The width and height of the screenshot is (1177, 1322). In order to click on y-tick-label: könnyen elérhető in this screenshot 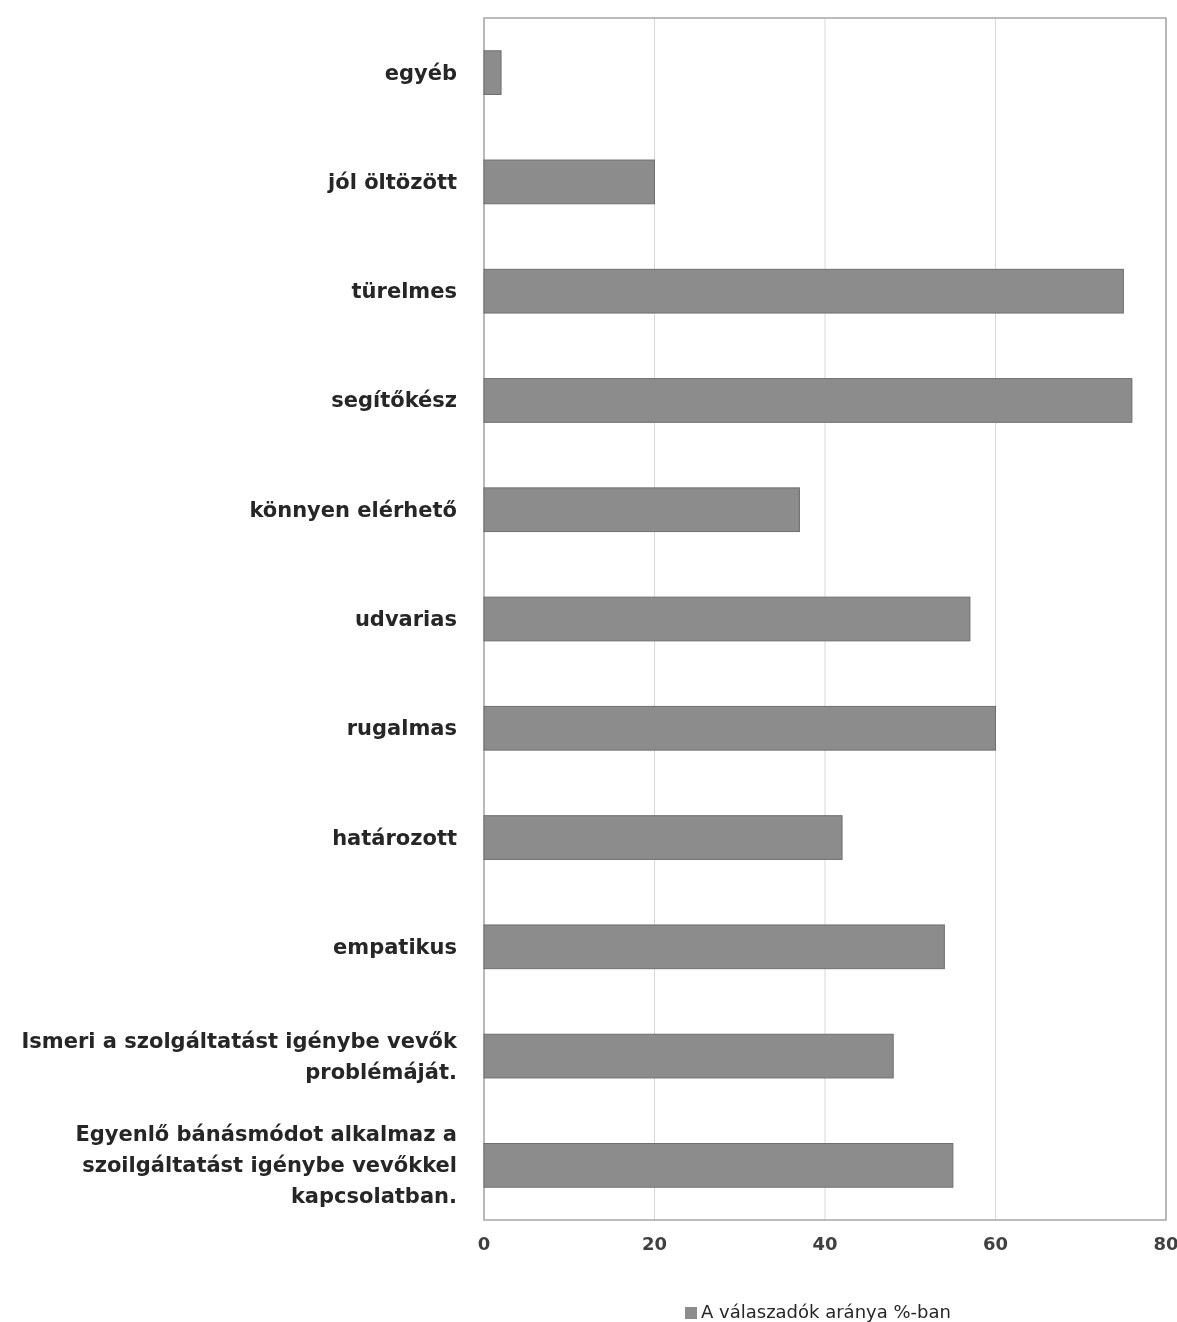, I will do `click(353, 509)`.